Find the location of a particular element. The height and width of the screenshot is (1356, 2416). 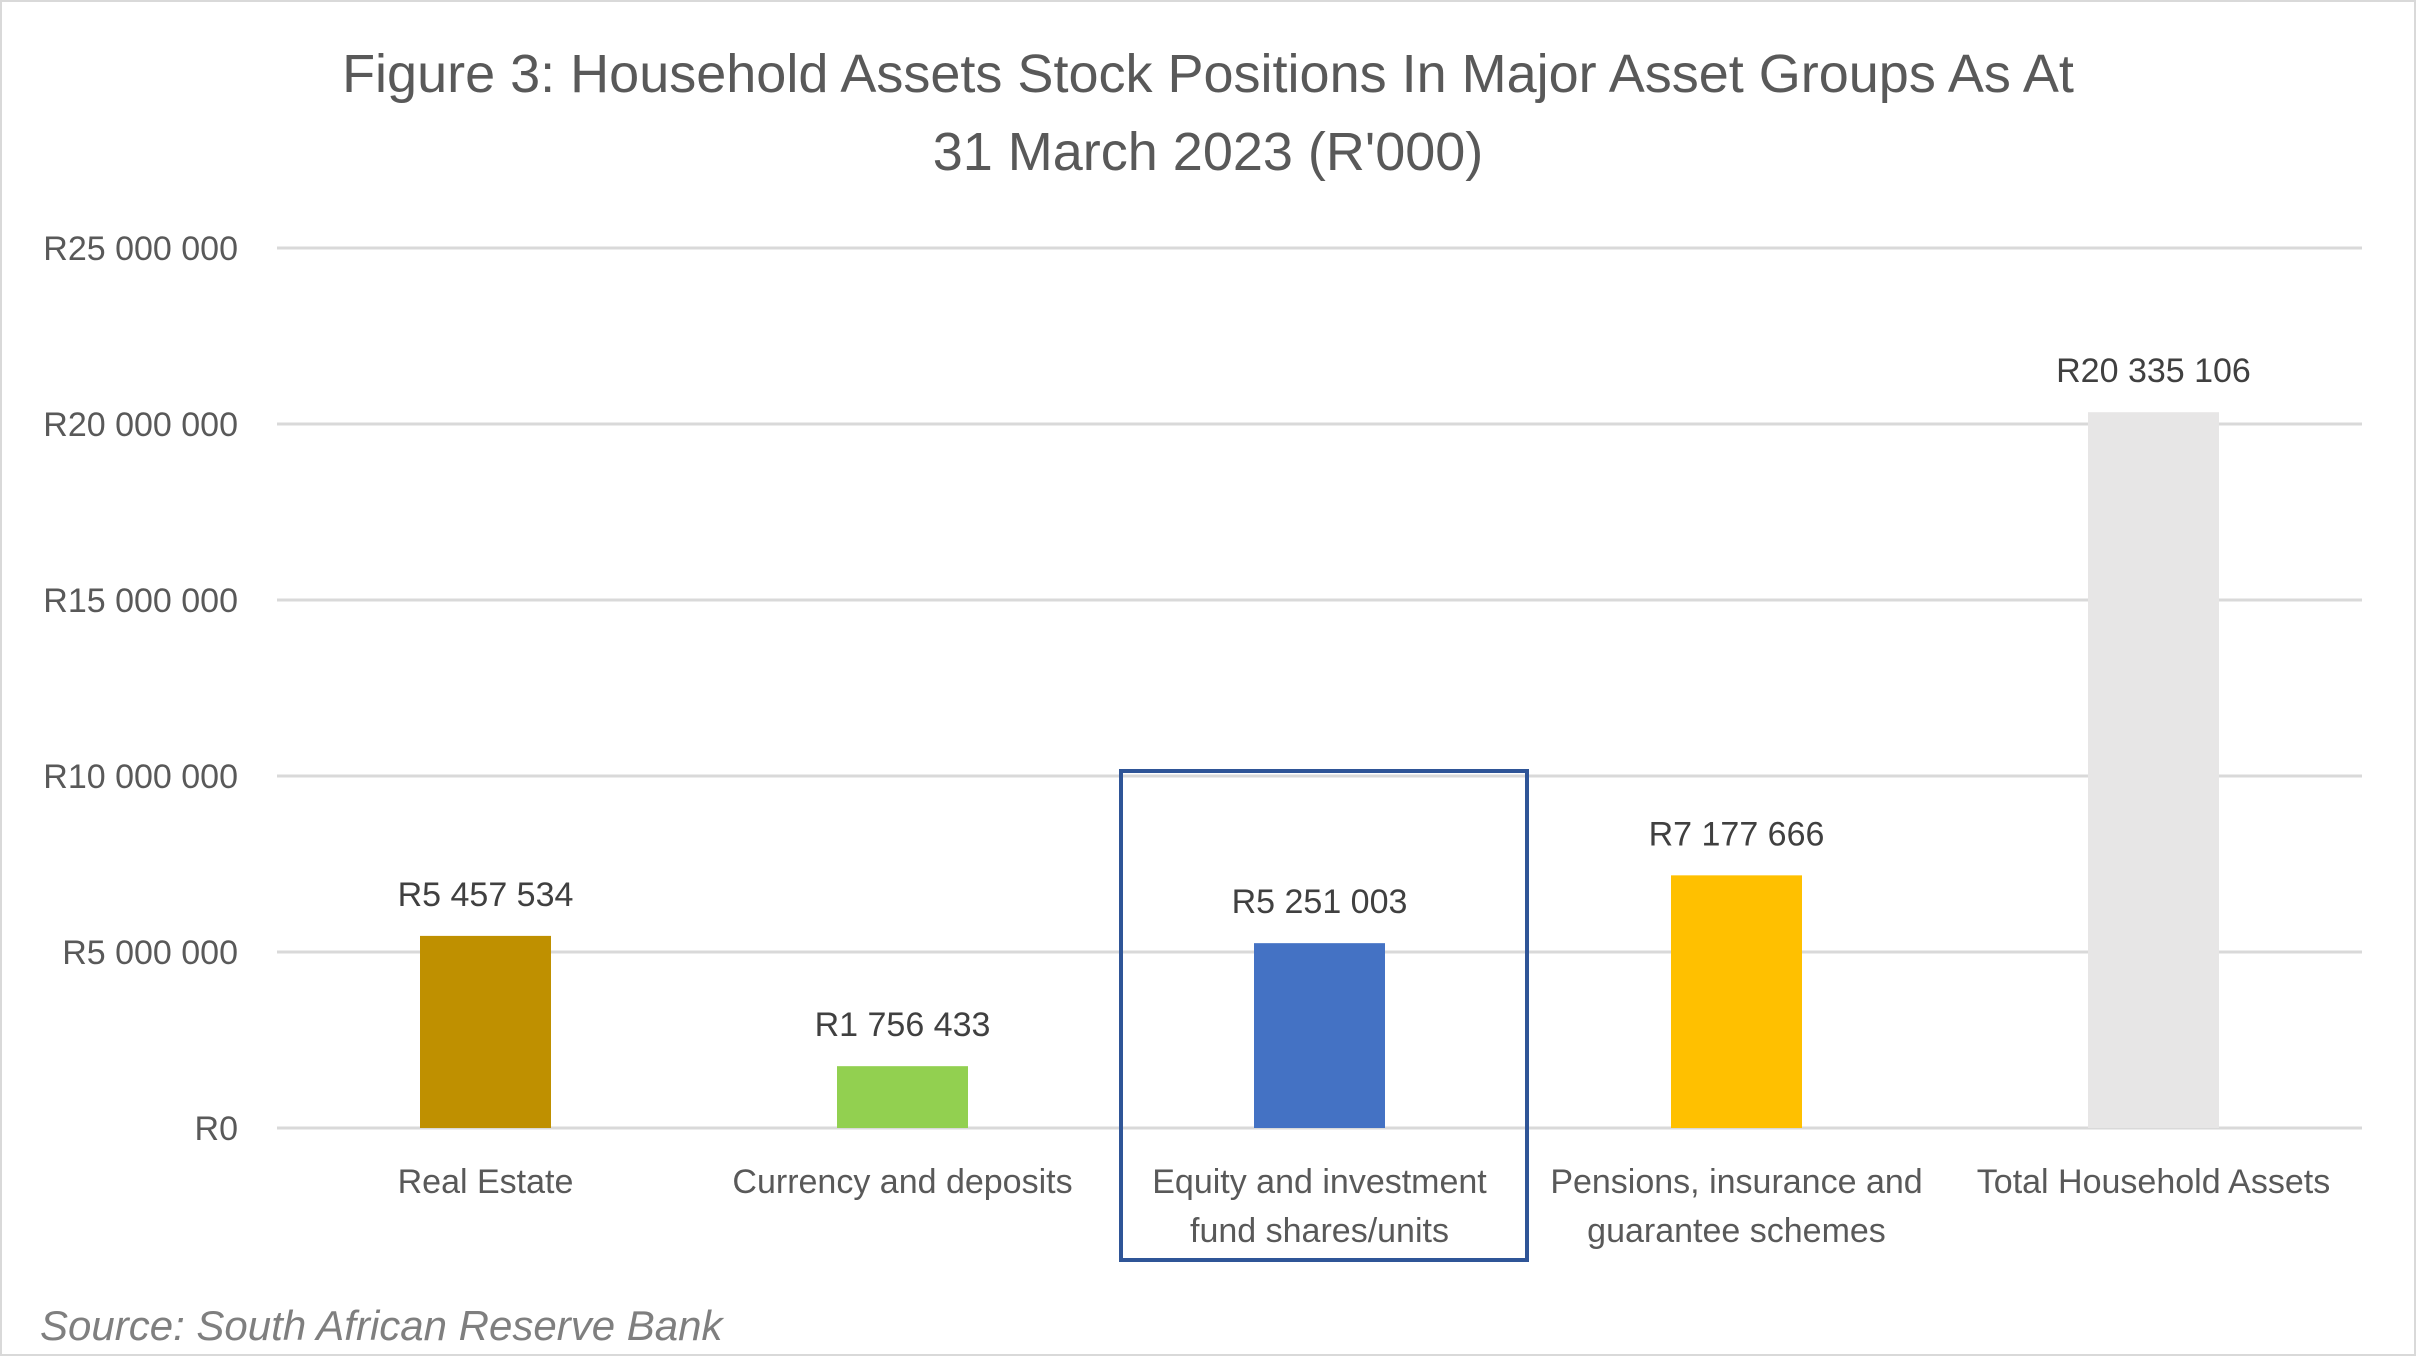

source-note: Source: South African Reserve Bank is located at coordinates (382, 1325).